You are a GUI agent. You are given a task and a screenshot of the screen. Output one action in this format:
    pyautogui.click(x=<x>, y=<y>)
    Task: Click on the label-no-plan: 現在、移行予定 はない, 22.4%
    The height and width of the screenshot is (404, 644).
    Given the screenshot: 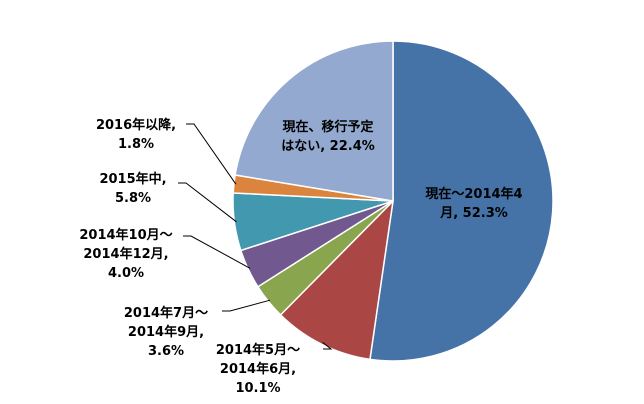 What is the action you would take?
    pyautogui.click(x=328, y=137)
    